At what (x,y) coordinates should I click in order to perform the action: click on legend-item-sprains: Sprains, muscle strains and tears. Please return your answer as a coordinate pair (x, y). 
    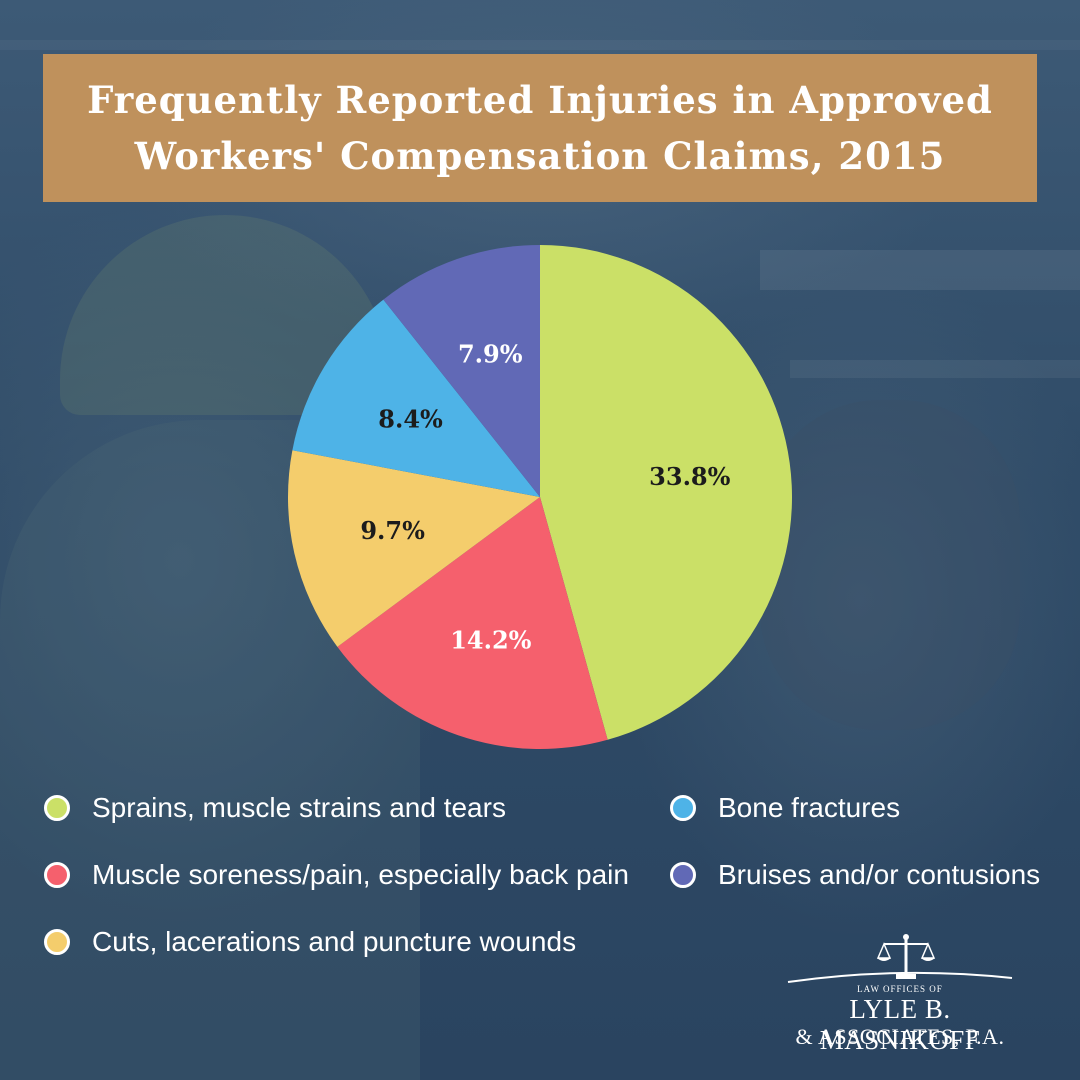
    Looking at the image, I should click on (275, 808).